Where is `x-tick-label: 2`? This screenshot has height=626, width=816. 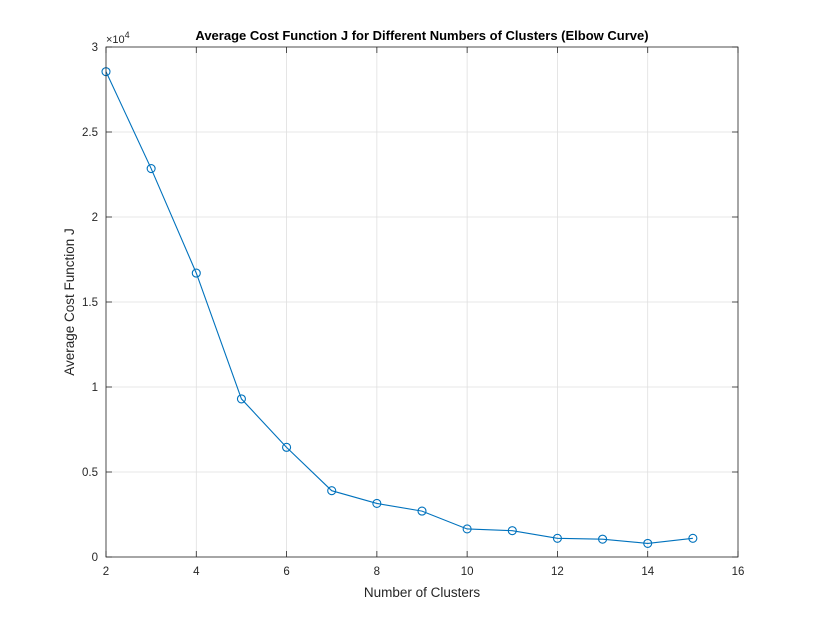 x-tick-label: 2 is located at coordinates (106, 572).